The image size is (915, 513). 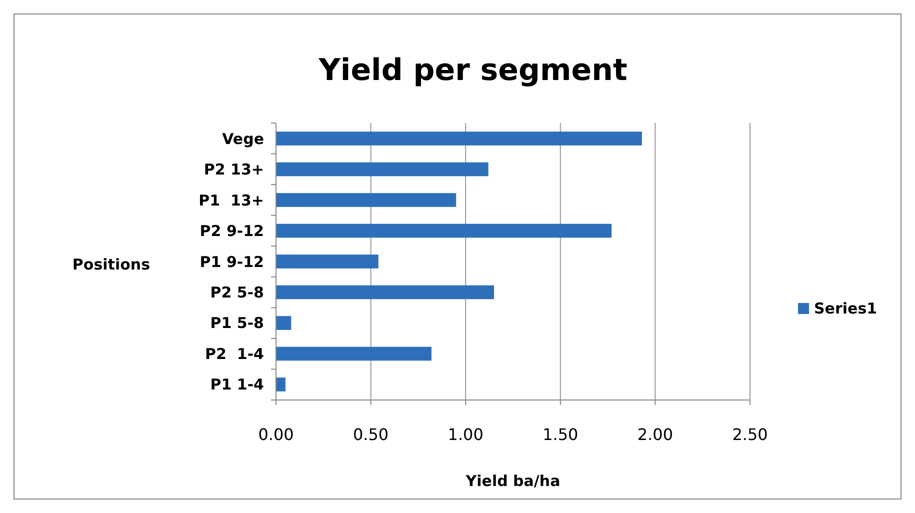 I want to click on y-tick-label: Vege, so click(x=243, y=139).